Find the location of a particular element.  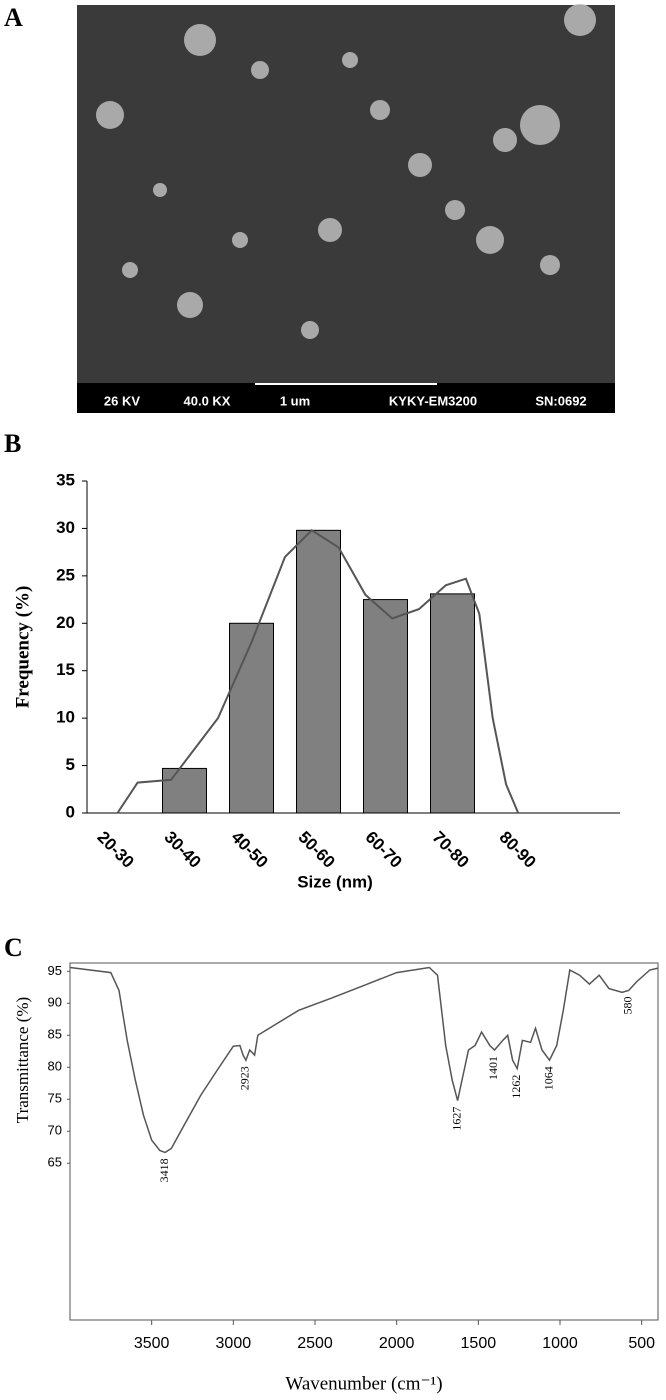

y-tick-label: 65 is located at coordinates (55, 1162).